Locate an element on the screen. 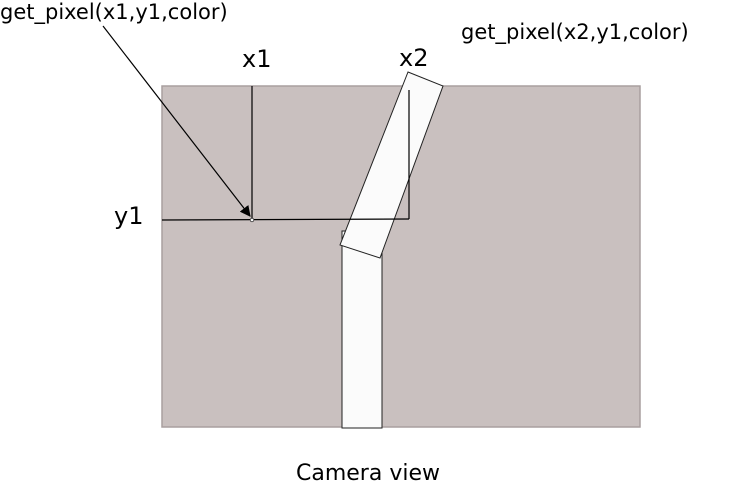 This screenshot has width=730, height=482. x1-label: x1 is located at coordinates (256, 59).